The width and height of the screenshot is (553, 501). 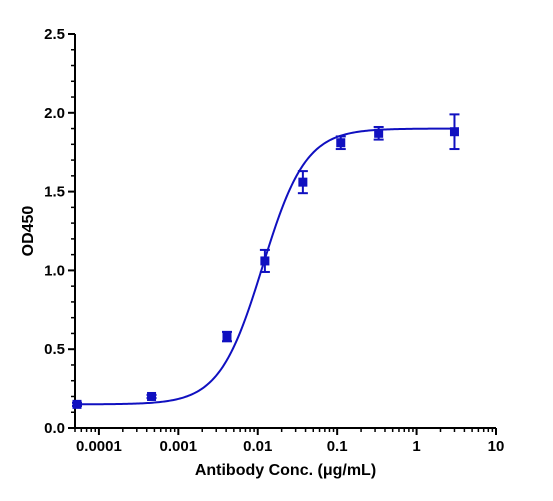 What do you see at coordinates (54, 349) in the screenshot?
I see `y-tick-label: 0.5` at bounding box center [54, 349].